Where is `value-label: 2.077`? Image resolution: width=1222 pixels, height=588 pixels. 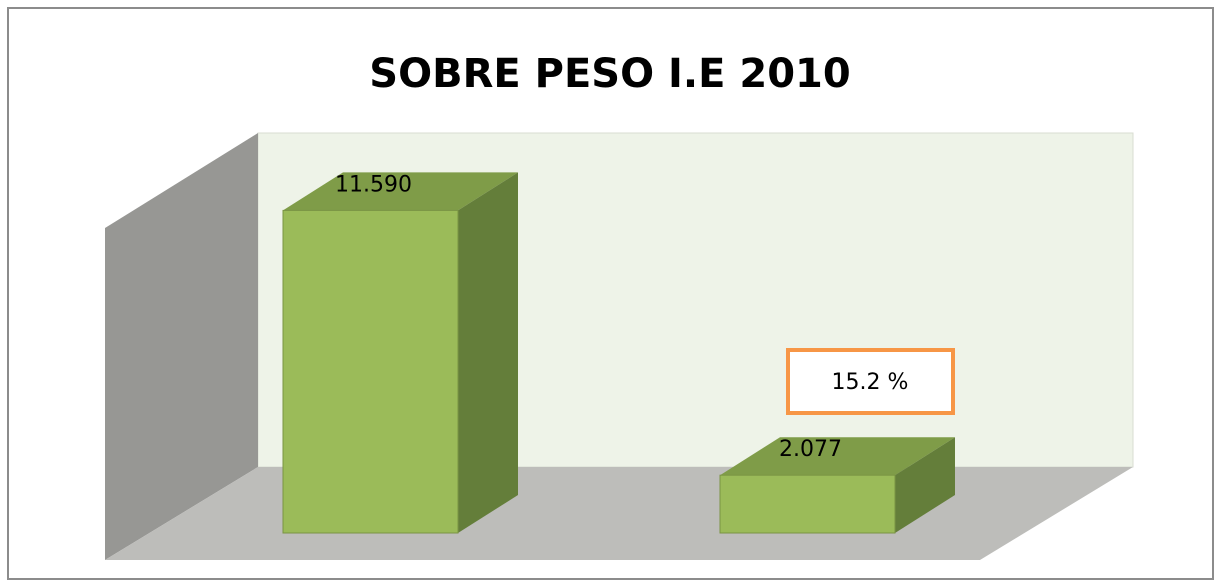 value-label: 2.077 is located at coordinates (810, 449).